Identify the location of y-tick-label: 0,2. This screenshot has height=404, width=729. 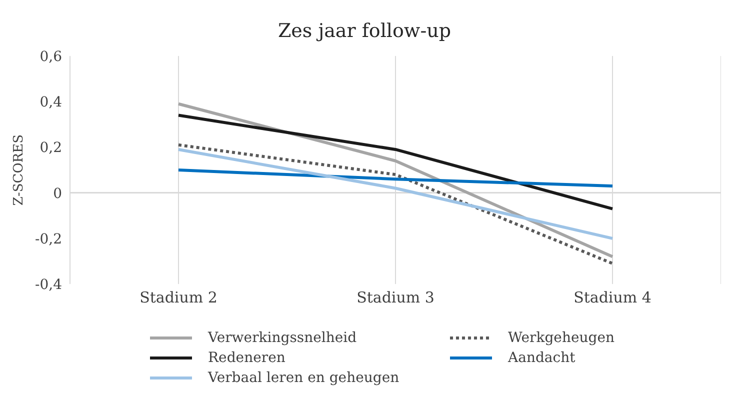
(51, 148).